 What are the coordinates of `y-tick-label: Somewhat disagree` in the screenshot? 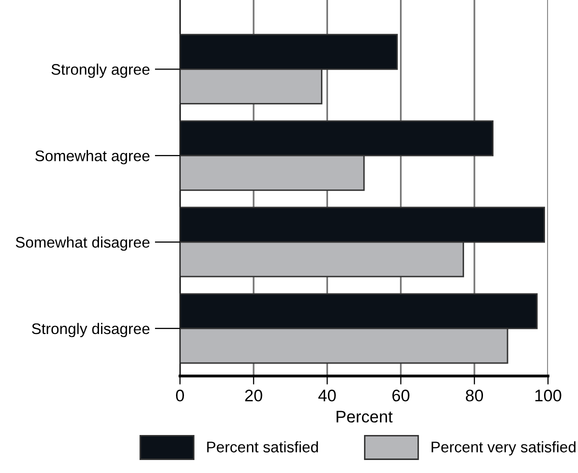 It's located at (83, 243).